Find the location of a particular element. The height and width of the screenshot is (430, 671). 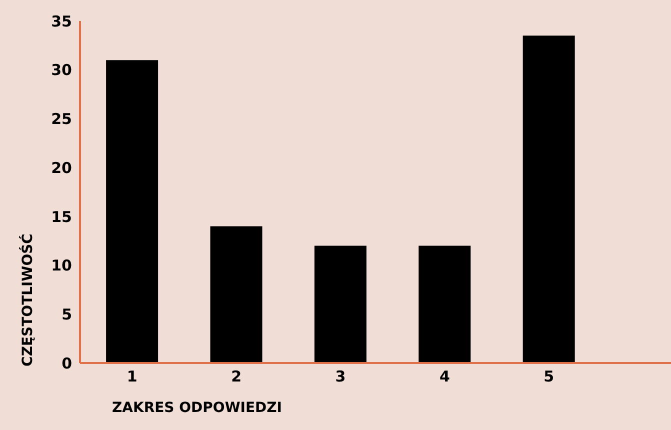

x-tick-label: 2 is located at coordinates (236, 377).